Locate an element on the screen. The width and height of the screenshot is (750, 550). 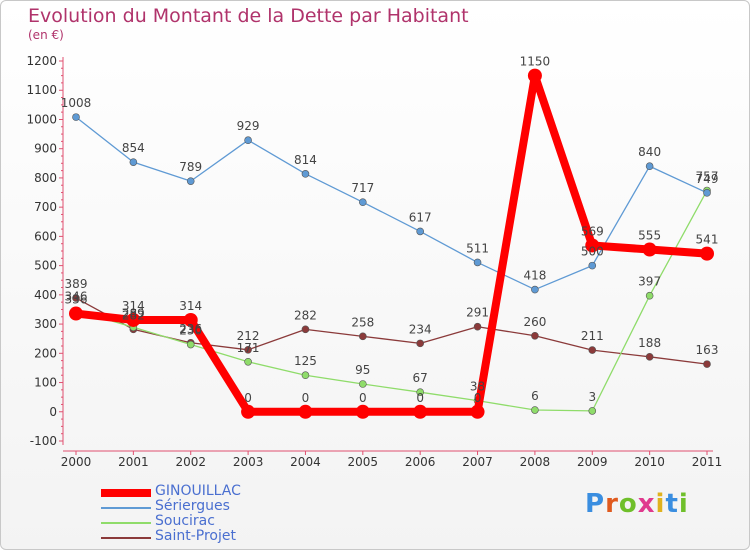
data-label: 1150 is located at coordinates (535, 62).